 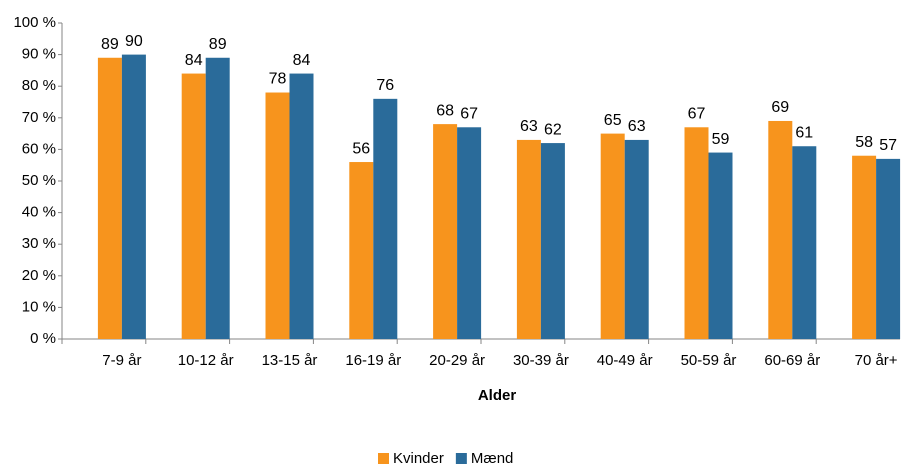 What do you see at coordinates (39, 306) in the screenshot?
I see `y-tick-label: 10 %` at bounding box center [39, 306].